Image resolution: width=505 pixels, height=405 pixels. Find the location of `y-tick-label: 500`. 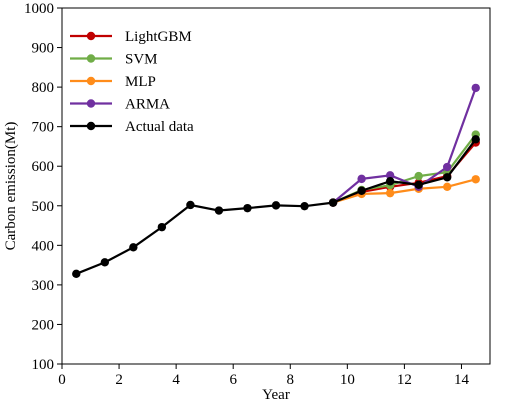

y-tick-label: 500 is located at coordinates (43, 207).